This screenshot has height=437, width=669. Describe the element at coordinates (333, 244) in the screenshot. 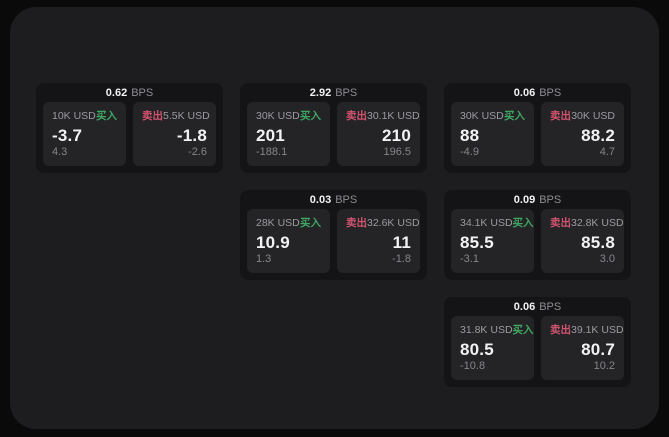

I see `card-body: 28K USD 买入 10.9 1.3 卖出 32.6K USD 11 -1.8` at that location.